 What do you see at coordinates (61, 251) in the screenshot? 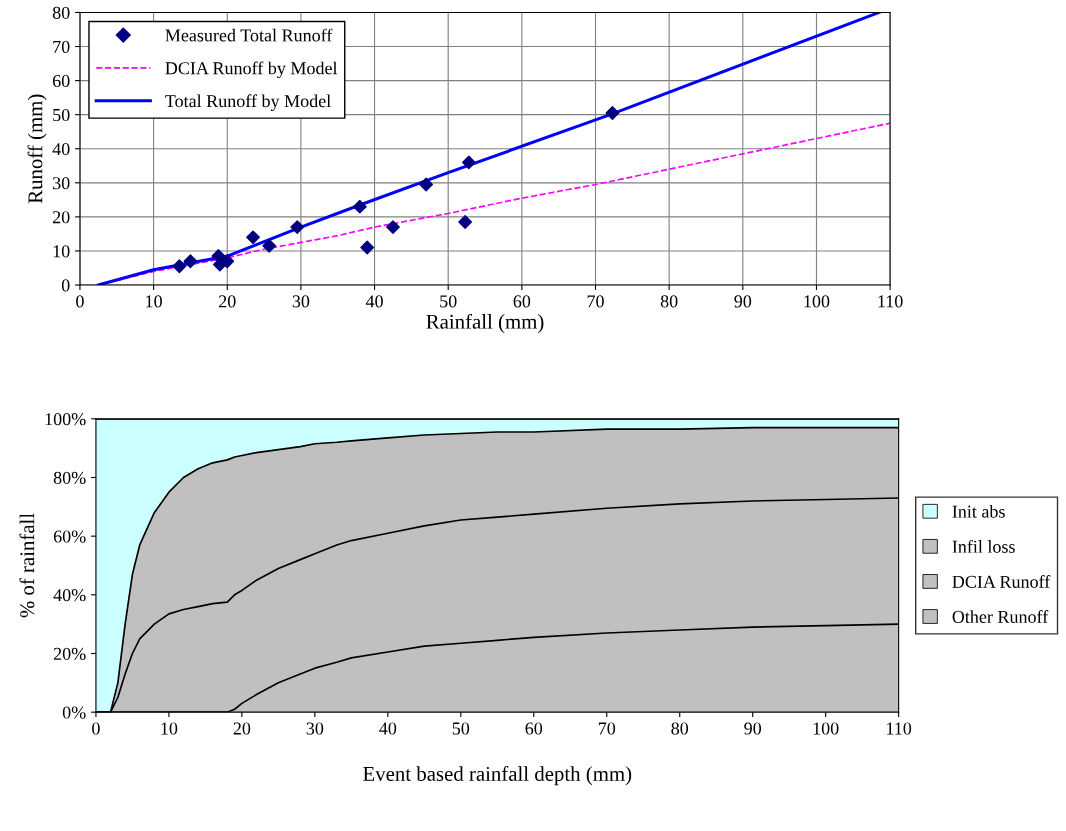
I see `y-tick-label: 10` at bounding box center [61, 251].